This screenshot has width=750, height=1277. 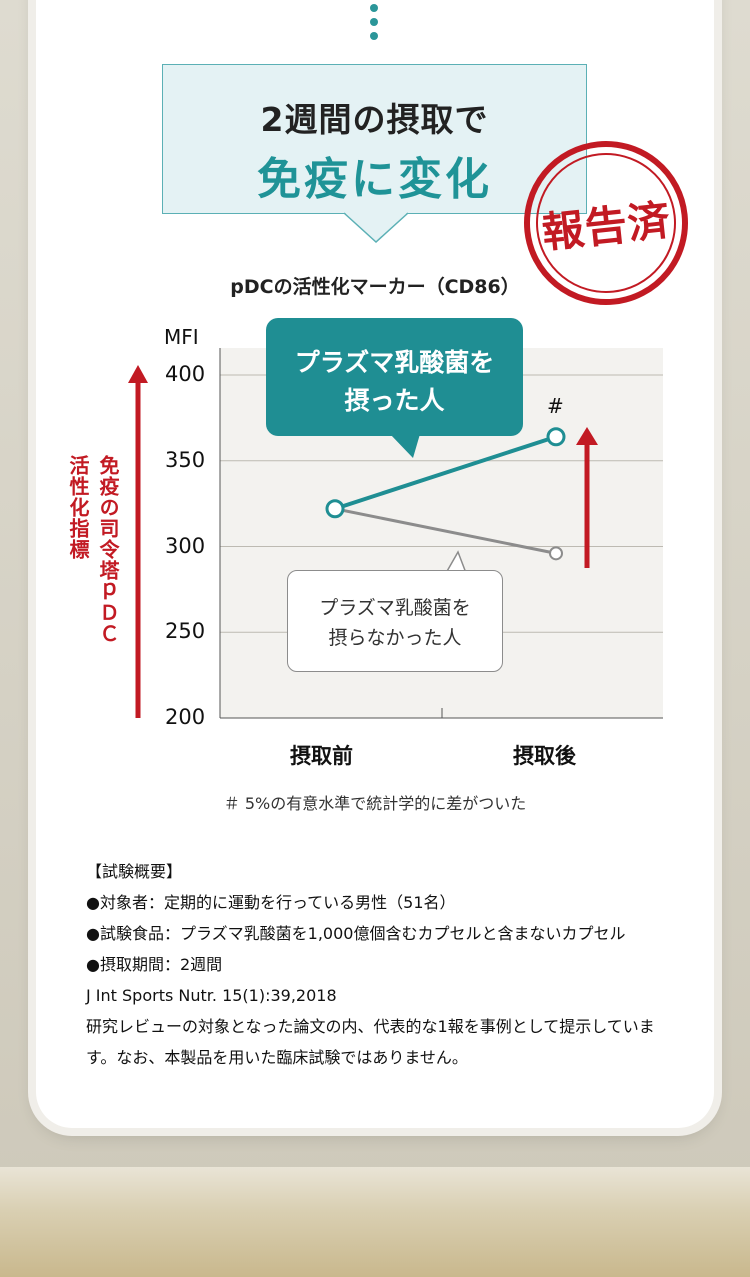 What do you see at coordinates (375, 287) in the screenshot?
I see `chart-title: pDCの活性化マーカー（CD86）` at bounding box center [375, 287].